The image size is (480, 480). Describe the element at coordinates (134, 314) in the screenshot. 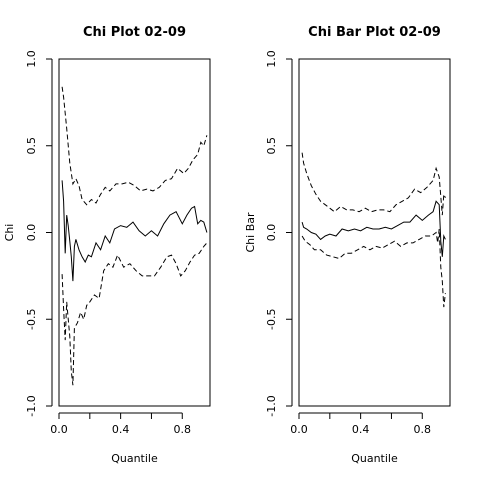

I see `chi-plot-series-lower-line` at that location.